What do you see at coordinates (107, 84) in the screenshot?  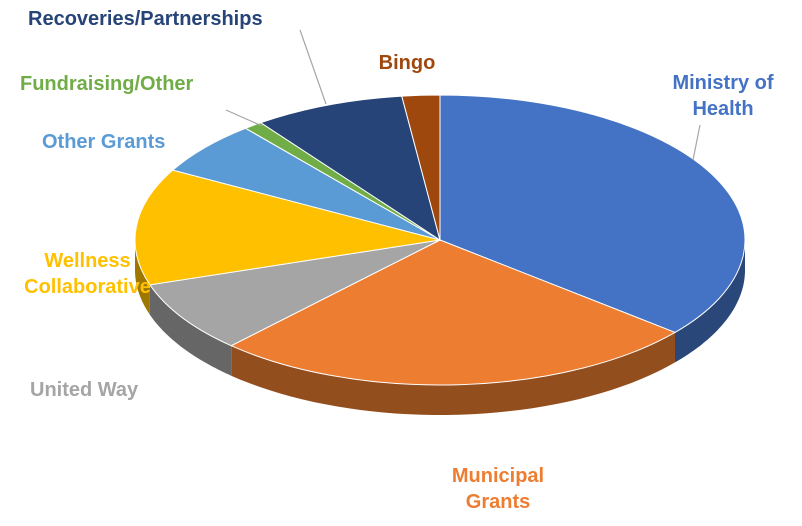 I see `slice-label: Fundraising/Other` at bounding box center [107, 84].